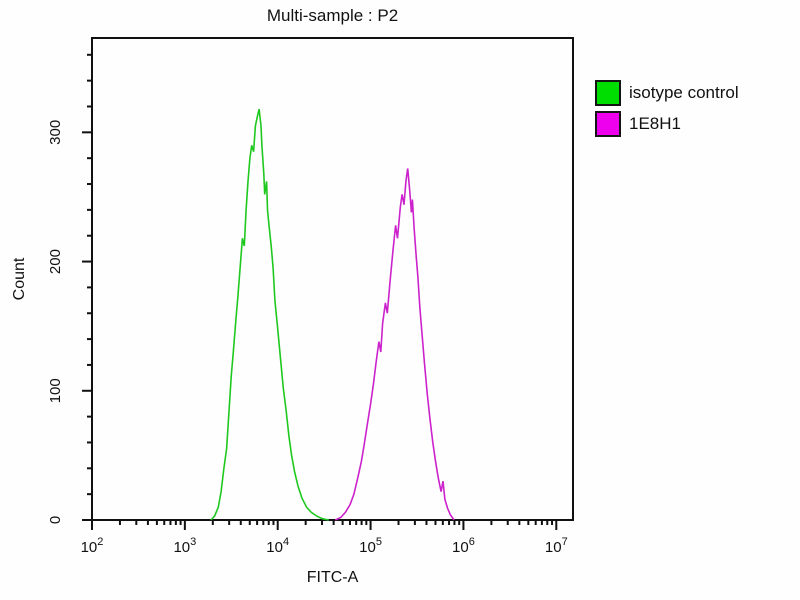  What do you see at coordinates (655, 123) in the screenshot?
I see `legend-label-1e8h1: 1E8H1` at bounding box center [655, 123].